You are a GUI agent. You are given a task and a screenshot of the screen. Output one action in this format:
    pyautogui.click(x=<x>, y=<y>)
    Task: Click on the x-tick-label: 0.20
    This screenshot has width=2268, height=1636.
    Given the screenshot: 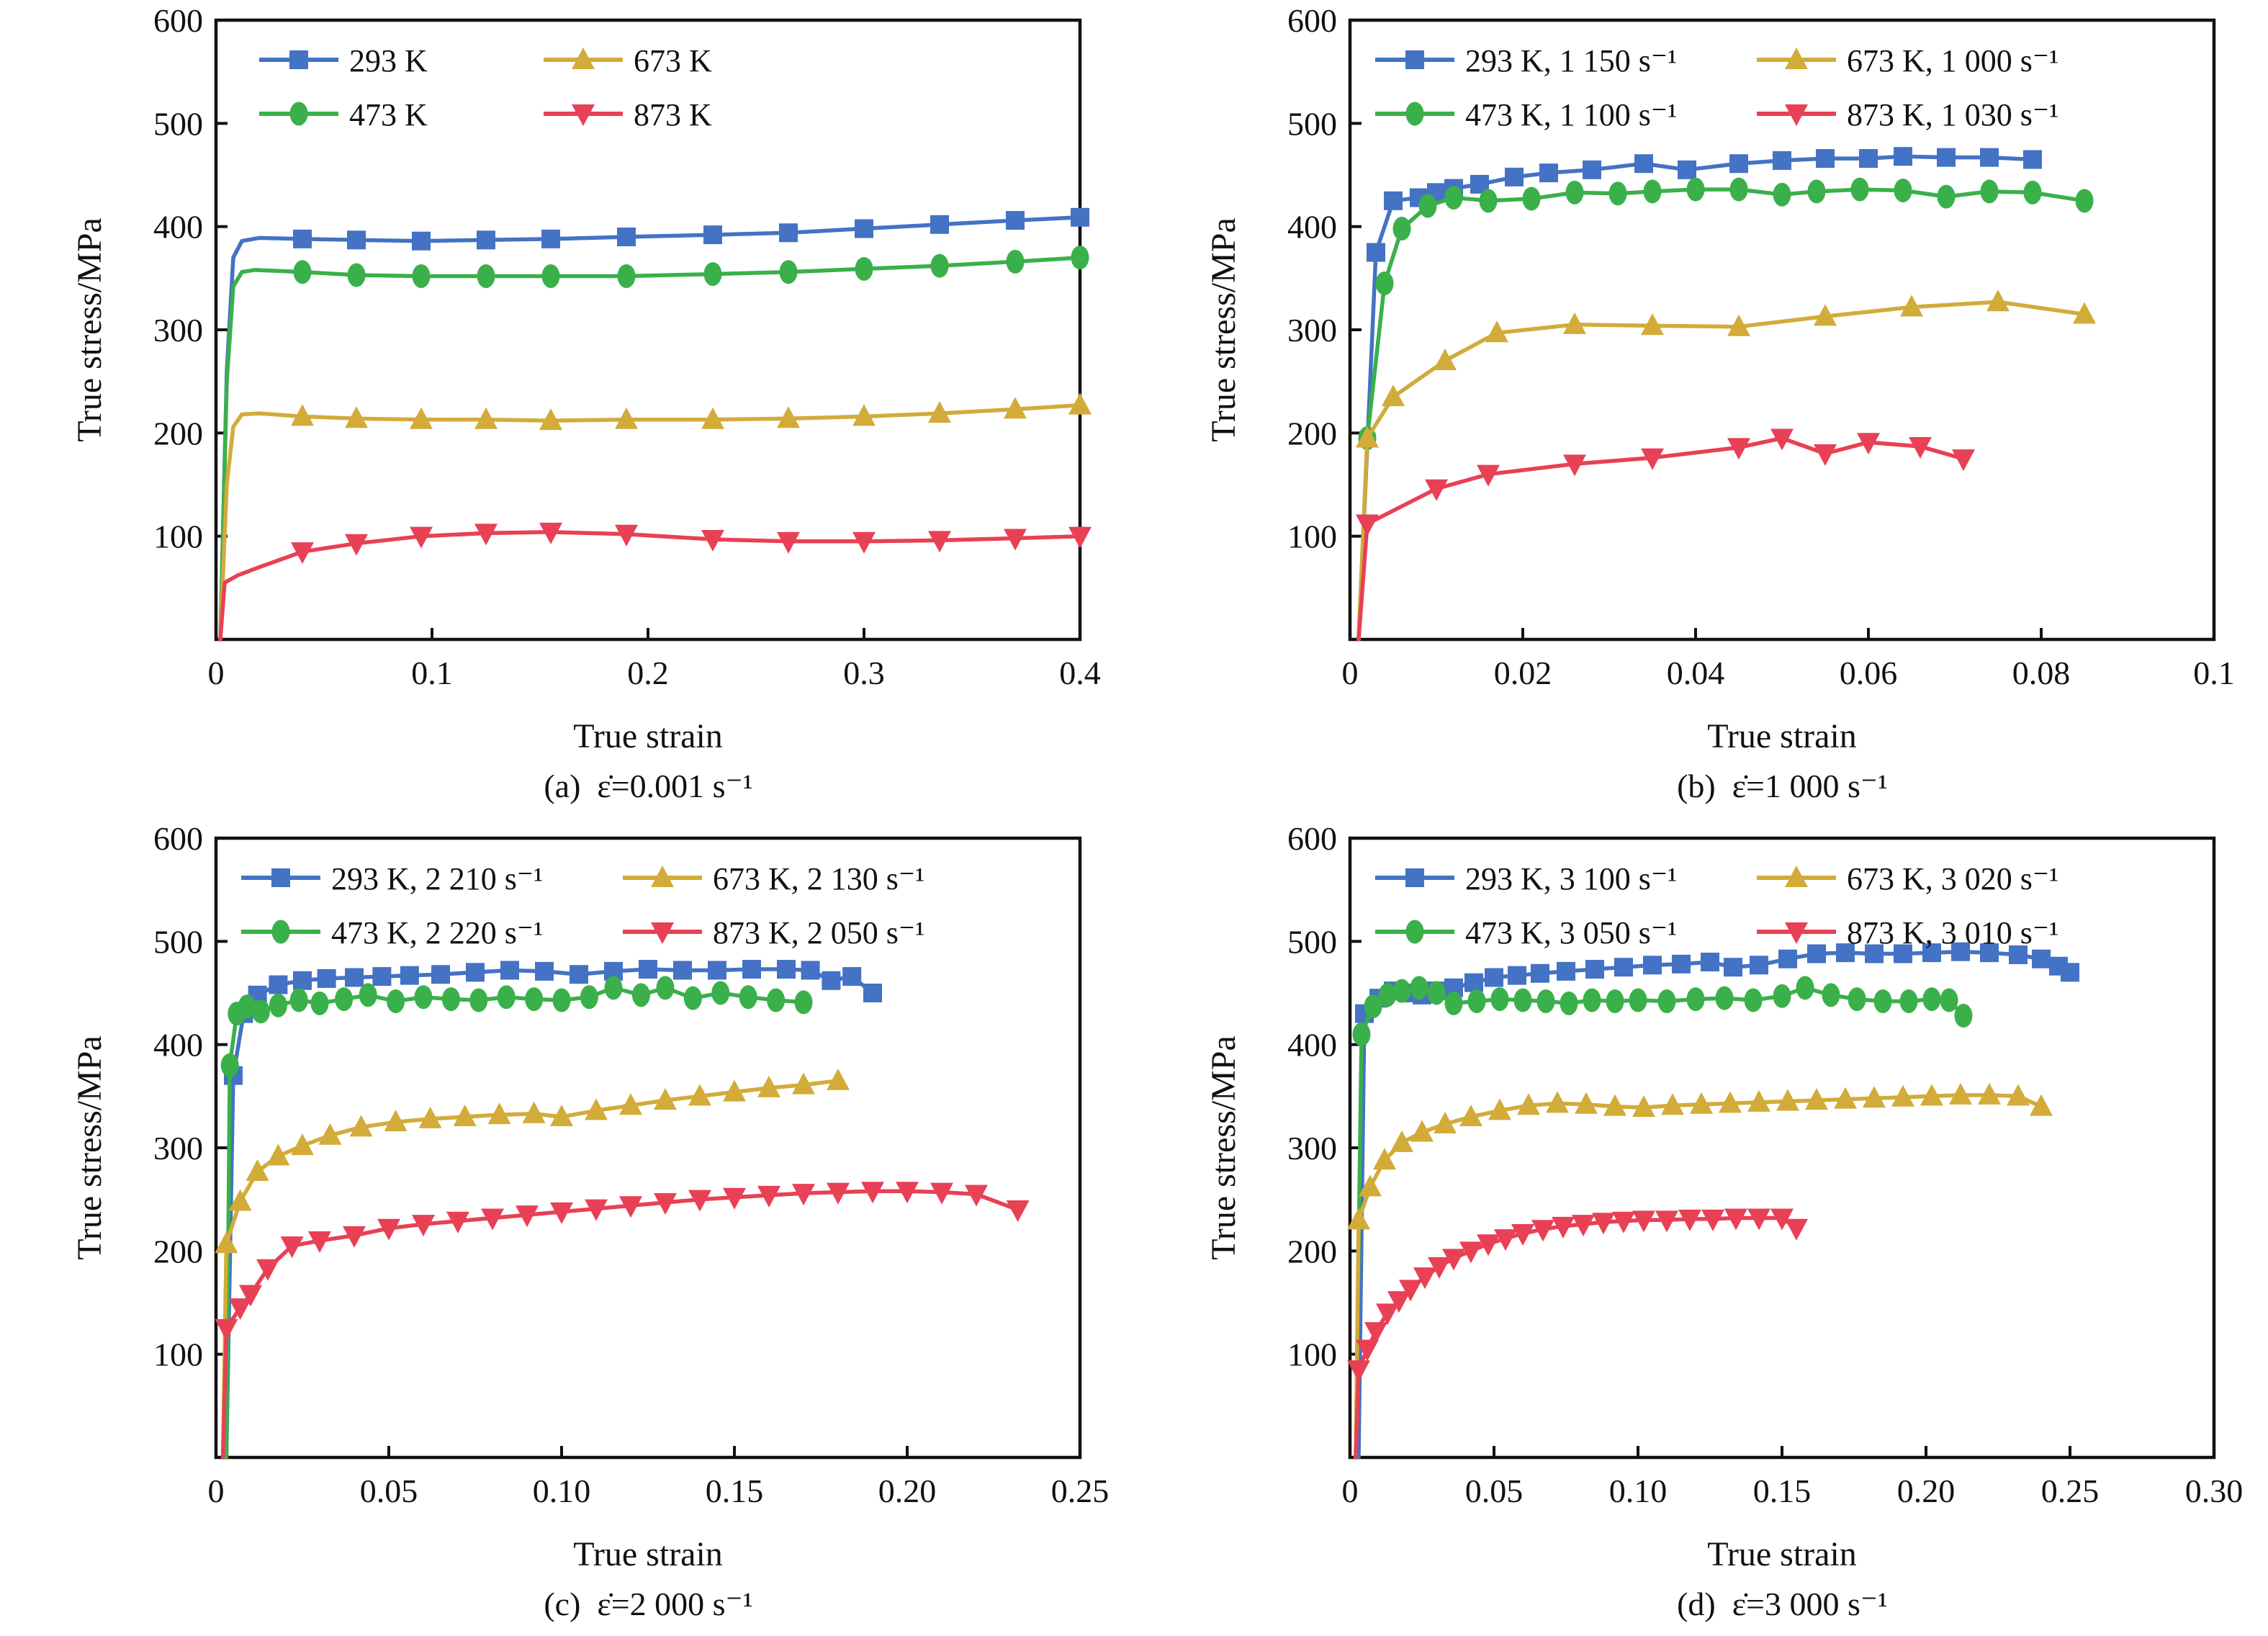 What is the action you would take?
    pyautogui.click(x=907, y=1491)
    